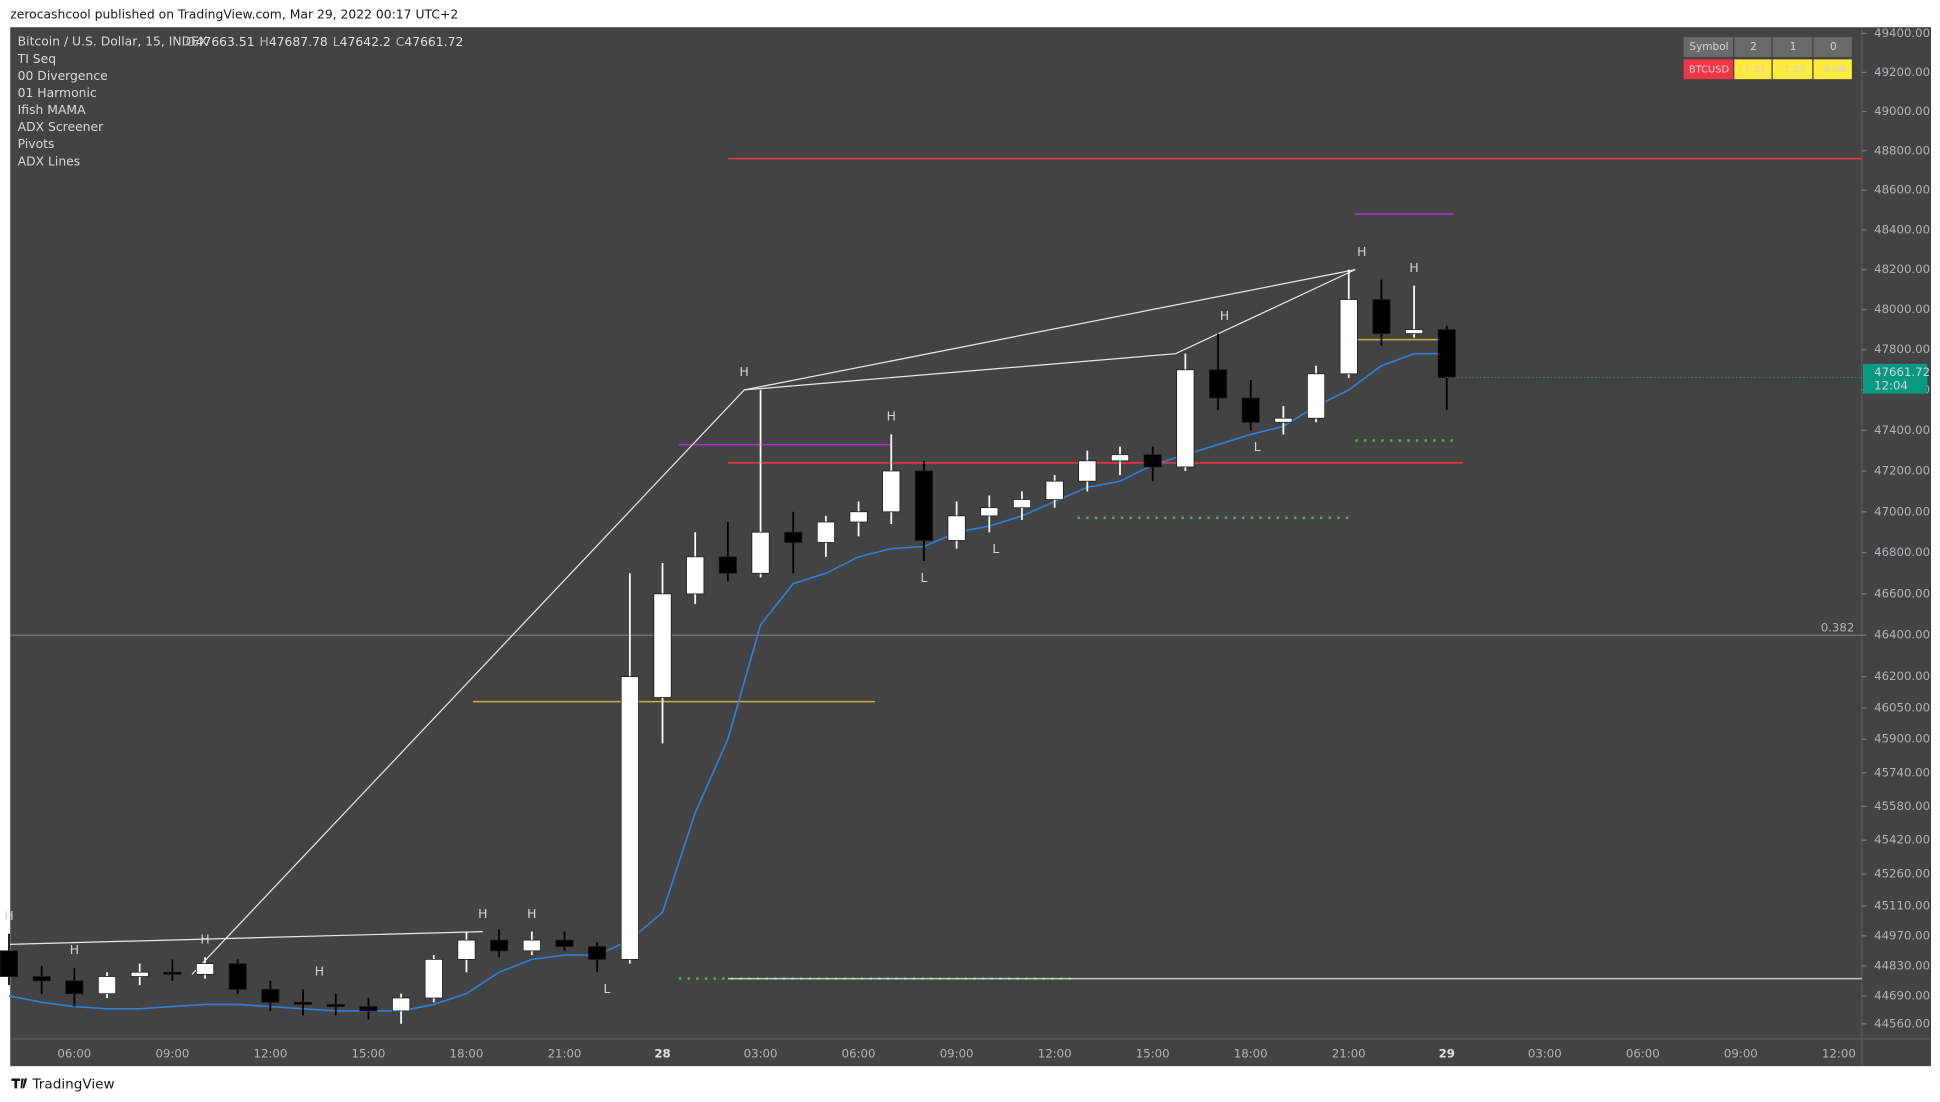 The width and height of the screenshot is (1940, 1102). I want to click on ohlc-value: 47687.78, so click(298, 42).